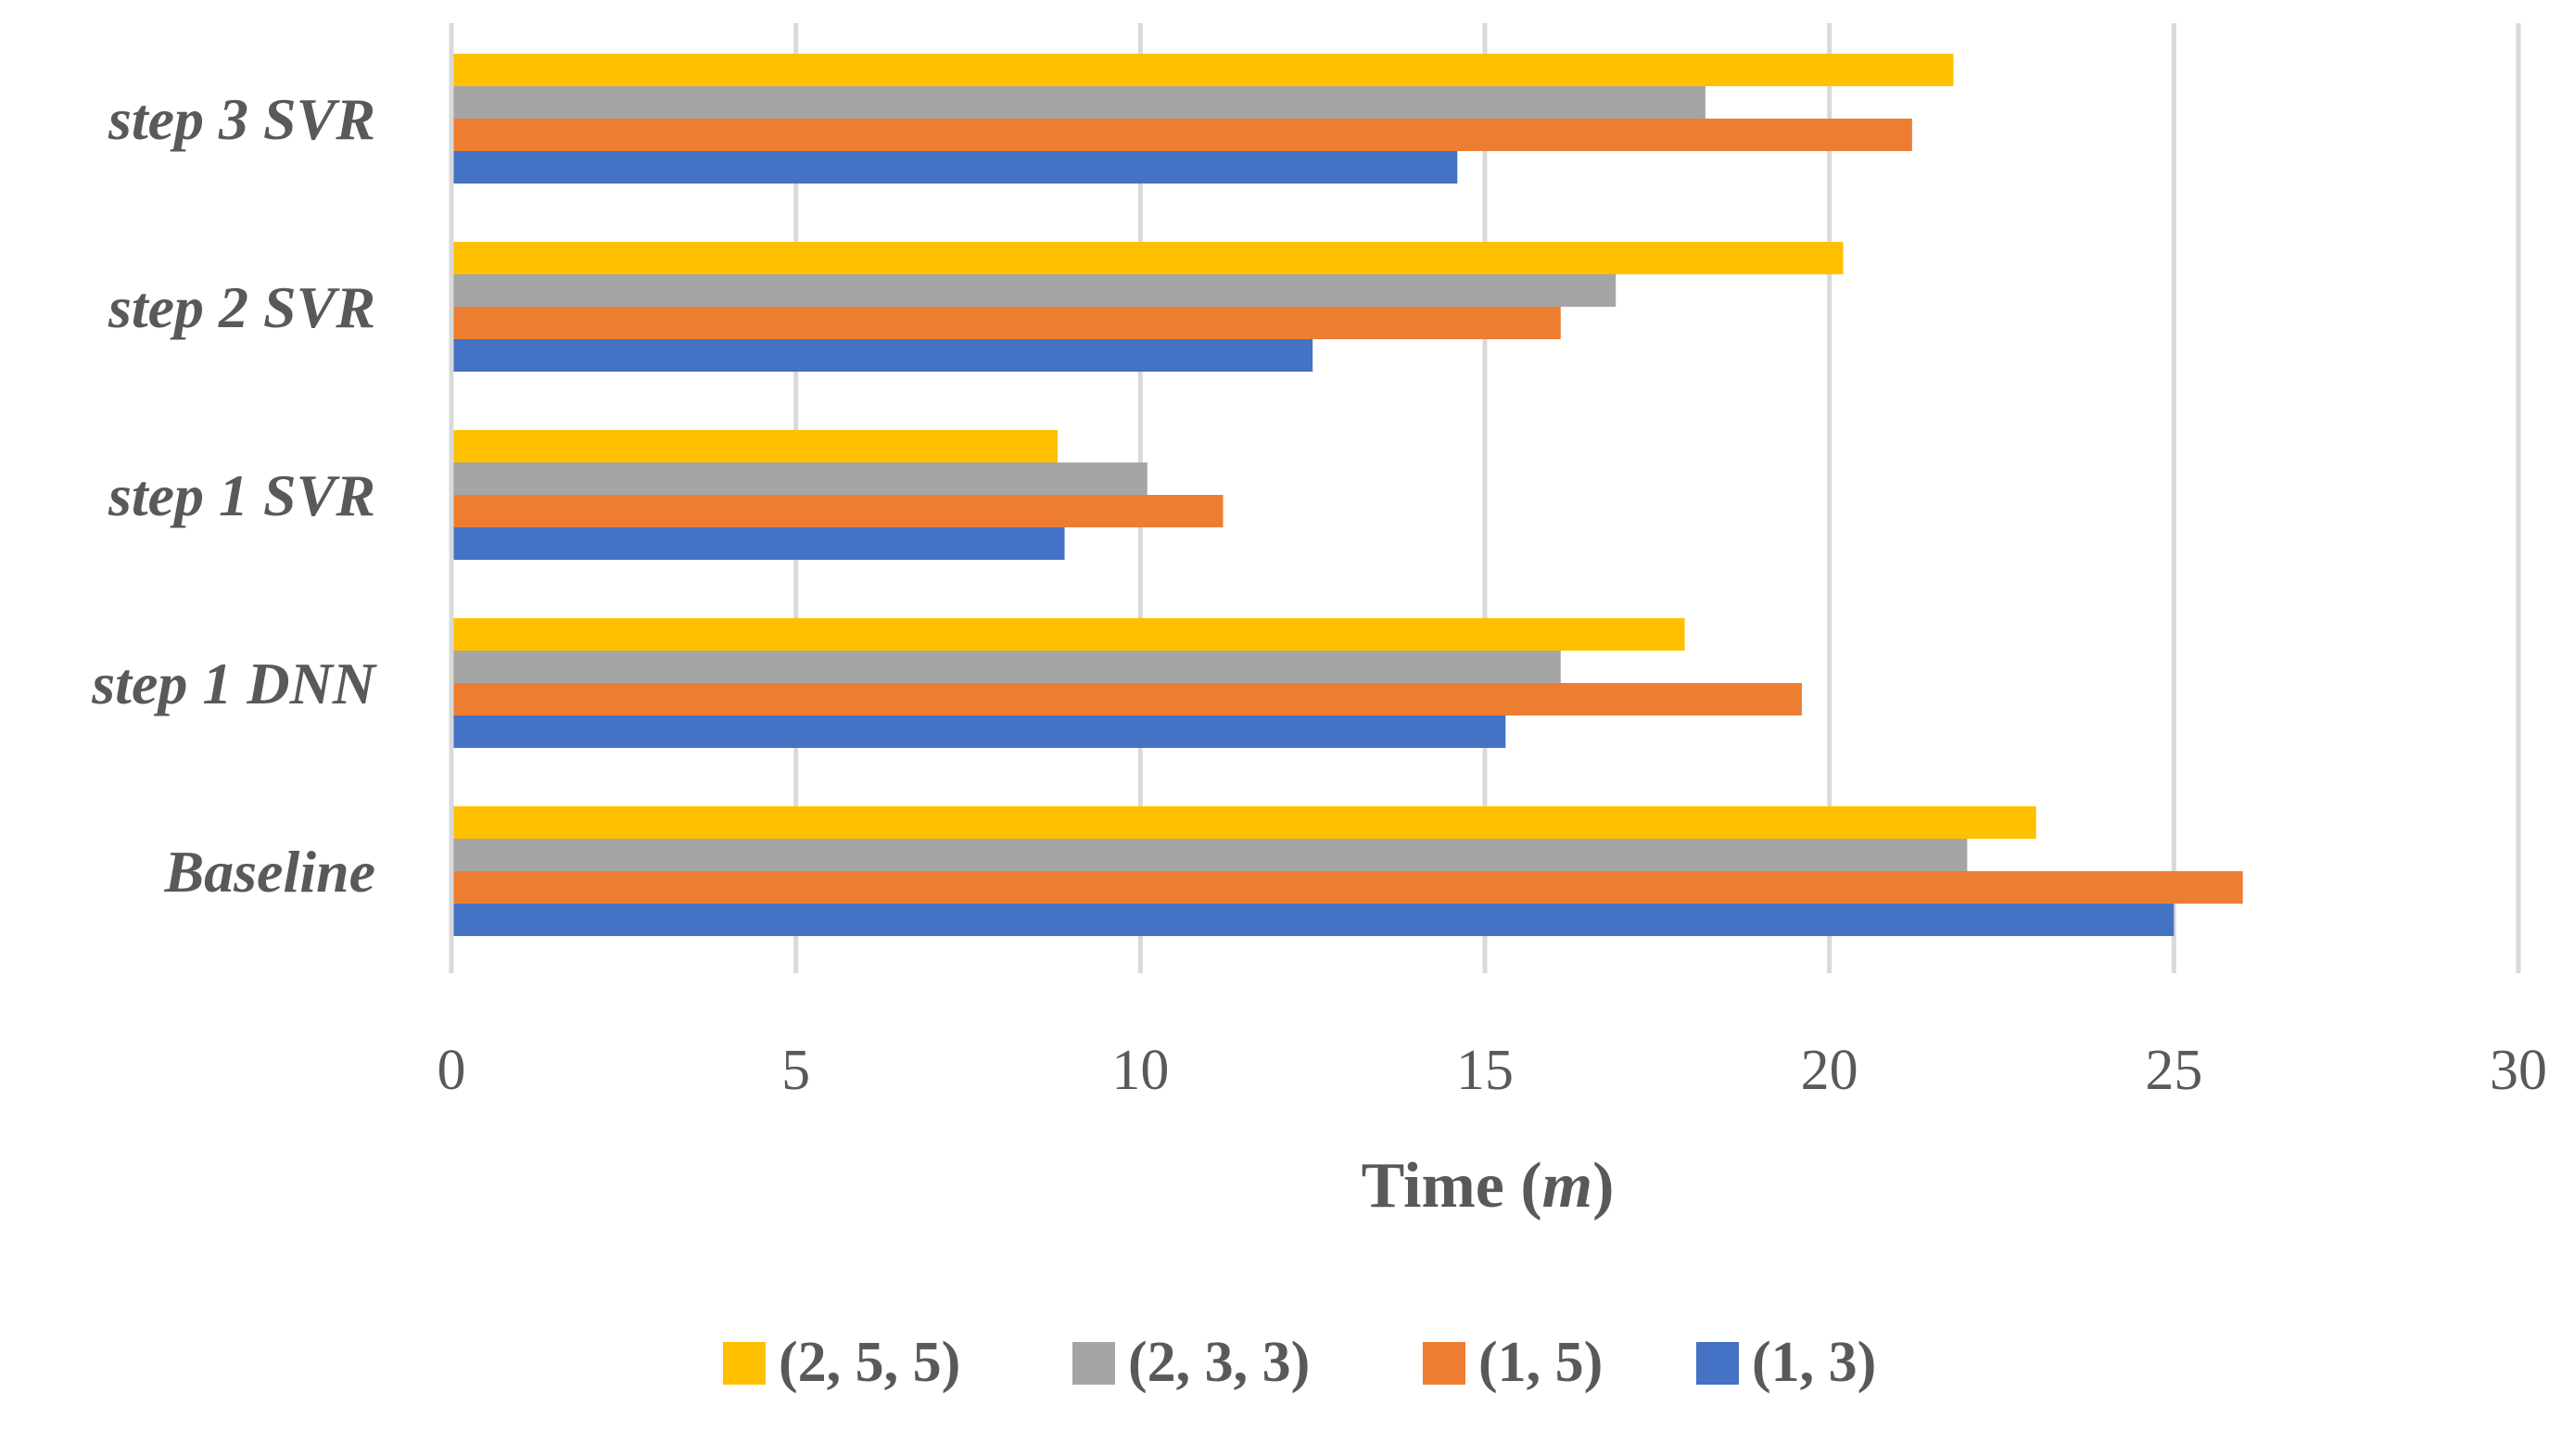 This screenshot has height=1456, width=2574. I want to click on category-label-step-2-svr: step 2 SVR, so click(241, 307).